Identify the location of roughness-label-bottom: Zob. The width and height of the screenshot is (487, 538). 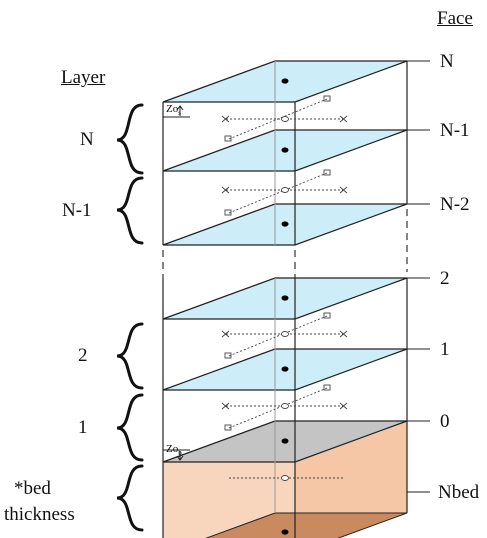
(174, 450).